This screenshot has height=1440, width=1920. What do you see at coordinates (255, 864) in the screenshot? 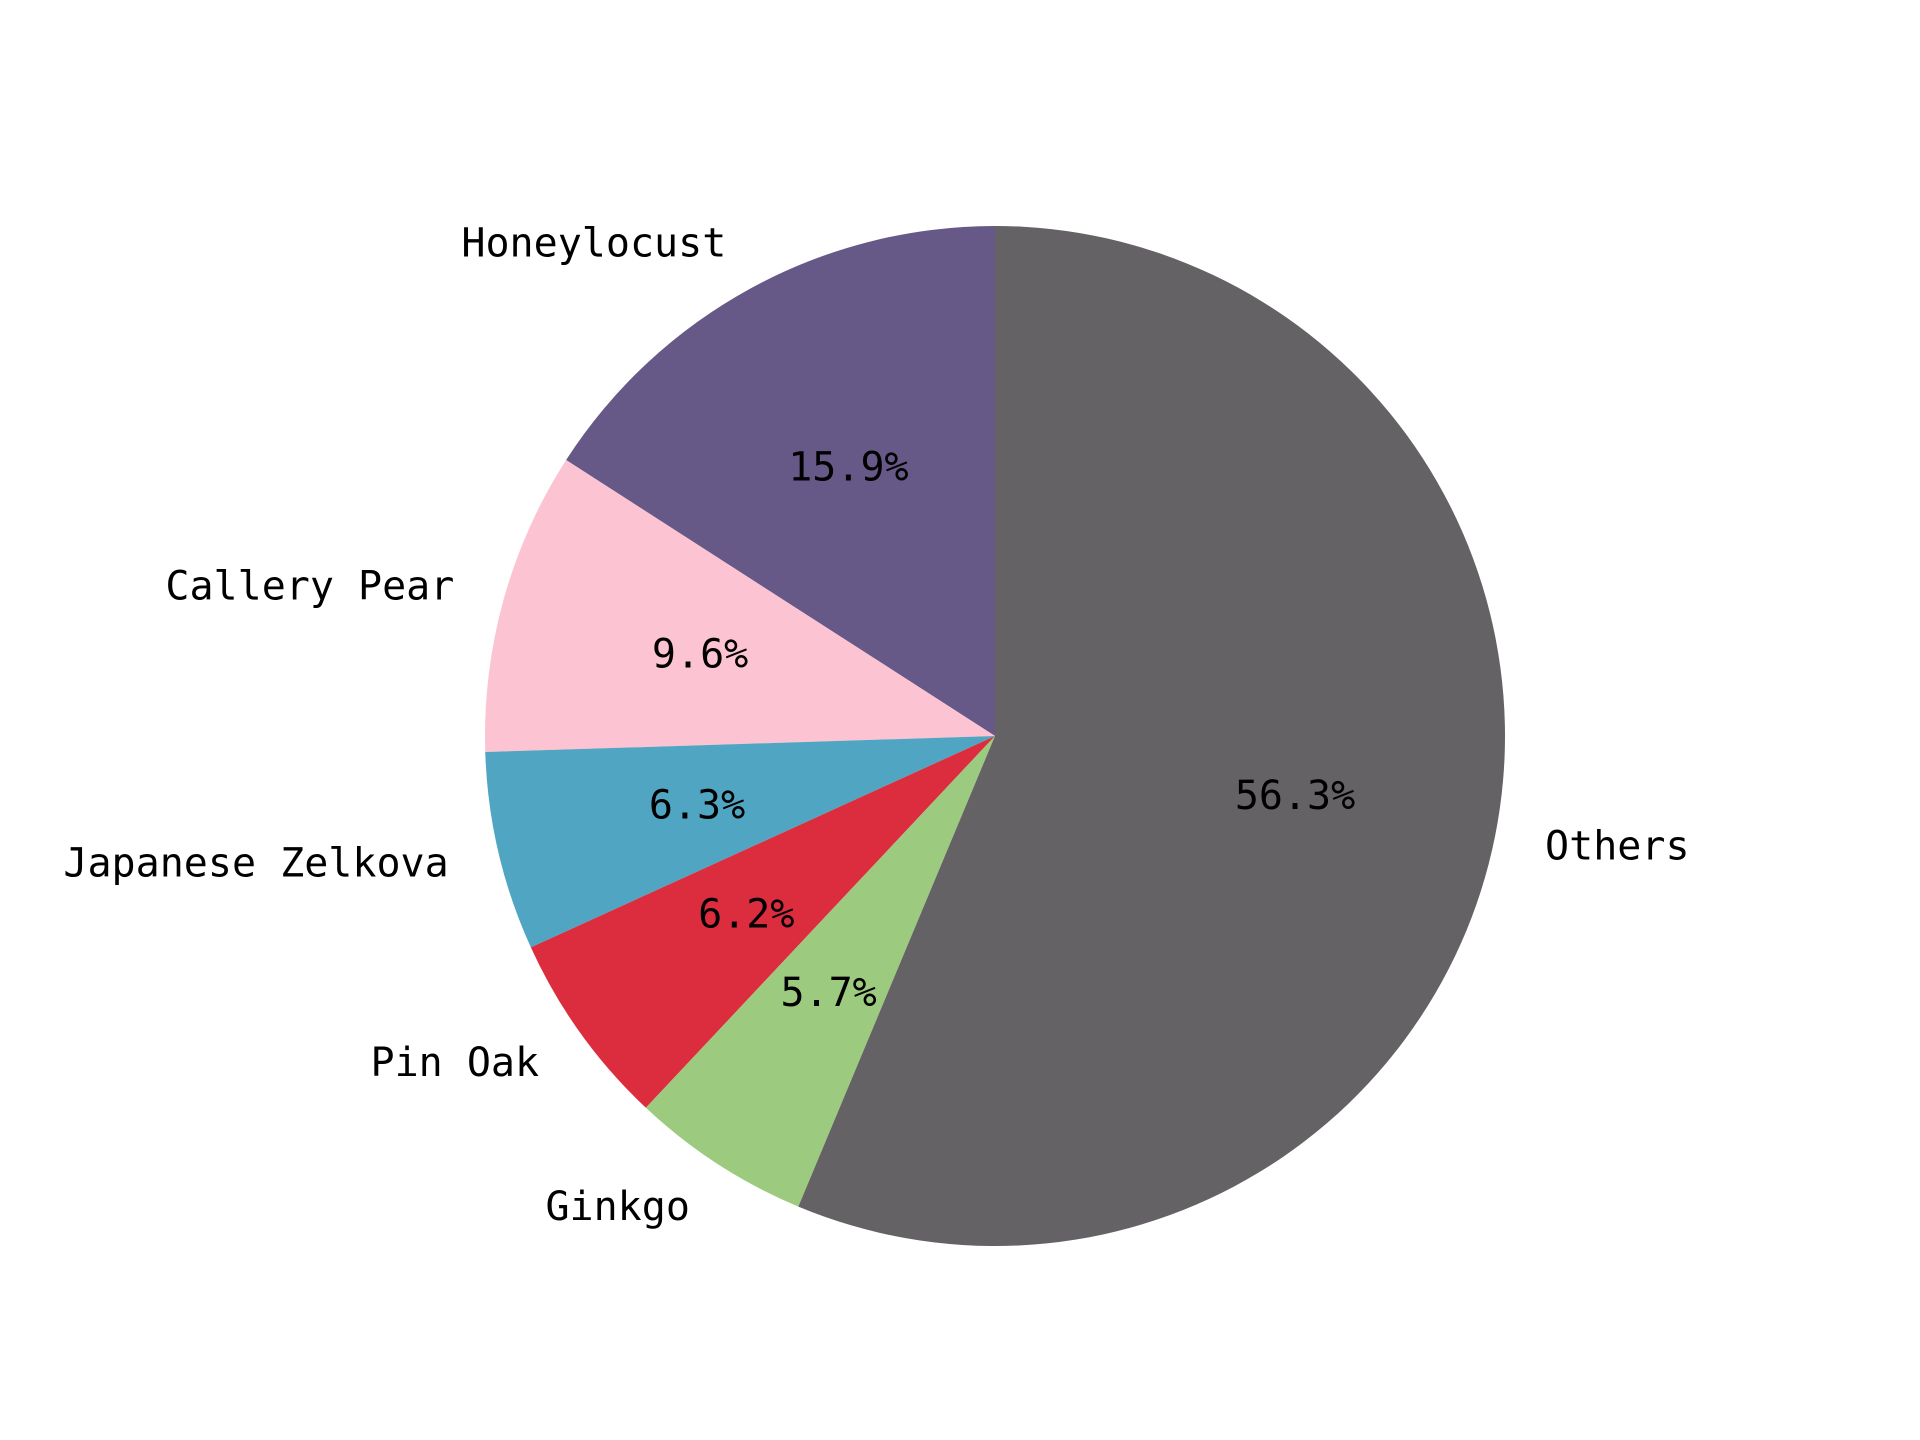
I see `slice-label-japanese-zelkova: Japanese Zelkova` at bounding box center [255, 864].